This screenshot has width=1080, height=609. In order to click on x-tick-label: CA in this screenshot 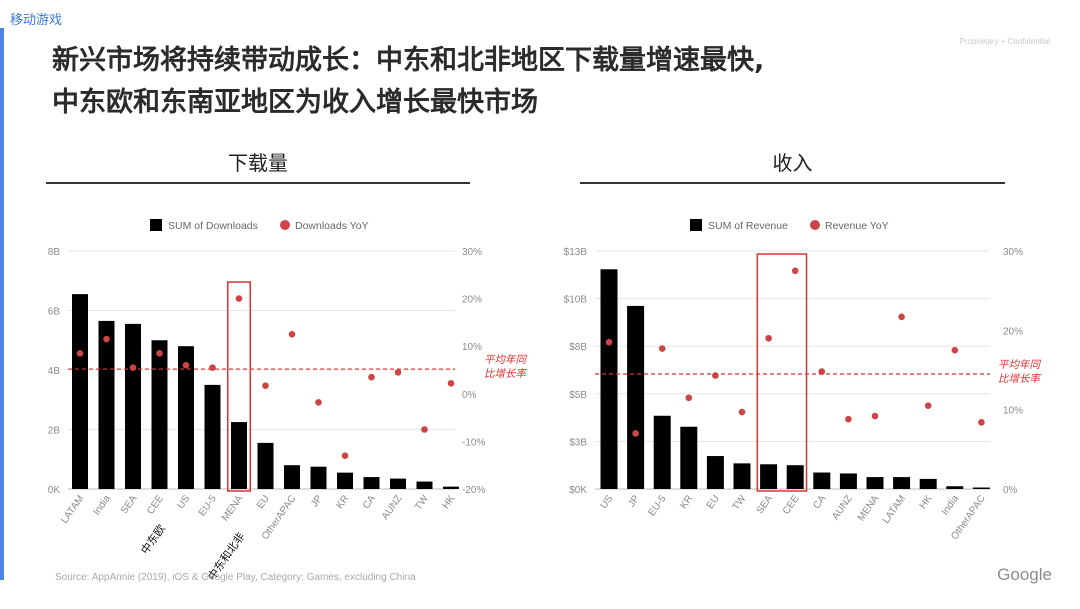, I will do `click(819, 502)`.